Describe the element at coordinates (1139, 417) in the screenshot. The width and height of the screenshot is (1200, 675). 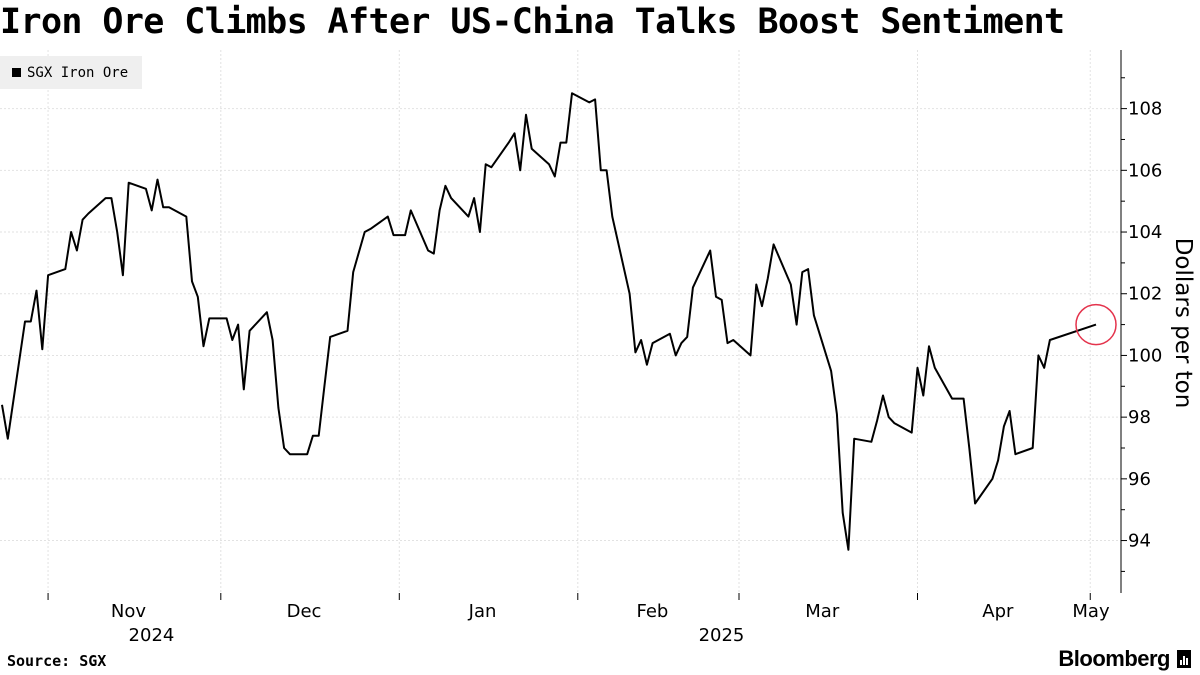
I see `tick-label-y-98: 98` at that location.